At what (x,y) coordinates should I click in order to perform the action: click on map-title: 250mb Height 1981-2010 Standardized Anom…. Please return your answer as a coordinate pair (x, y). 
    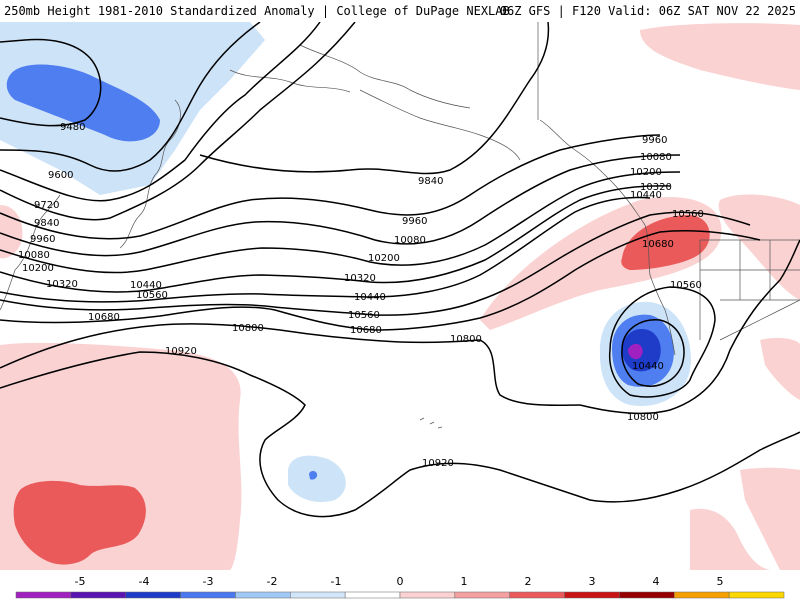
    Looking at the image, I should click on (257, 11).